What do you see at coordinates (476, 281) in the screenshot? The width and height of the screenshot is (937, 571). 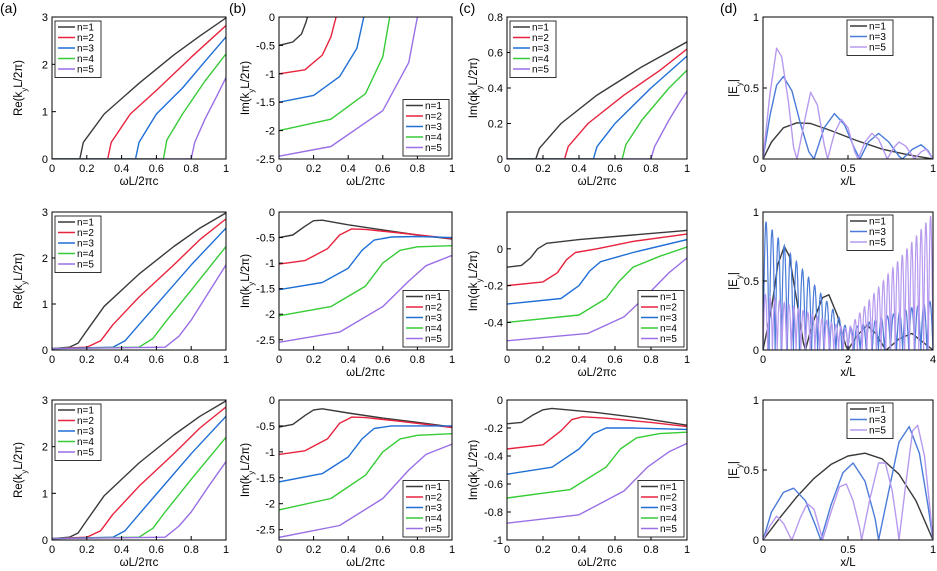 I see `y-axis-label: Im(qkyL/2π)` at bounding box center [476, 281].